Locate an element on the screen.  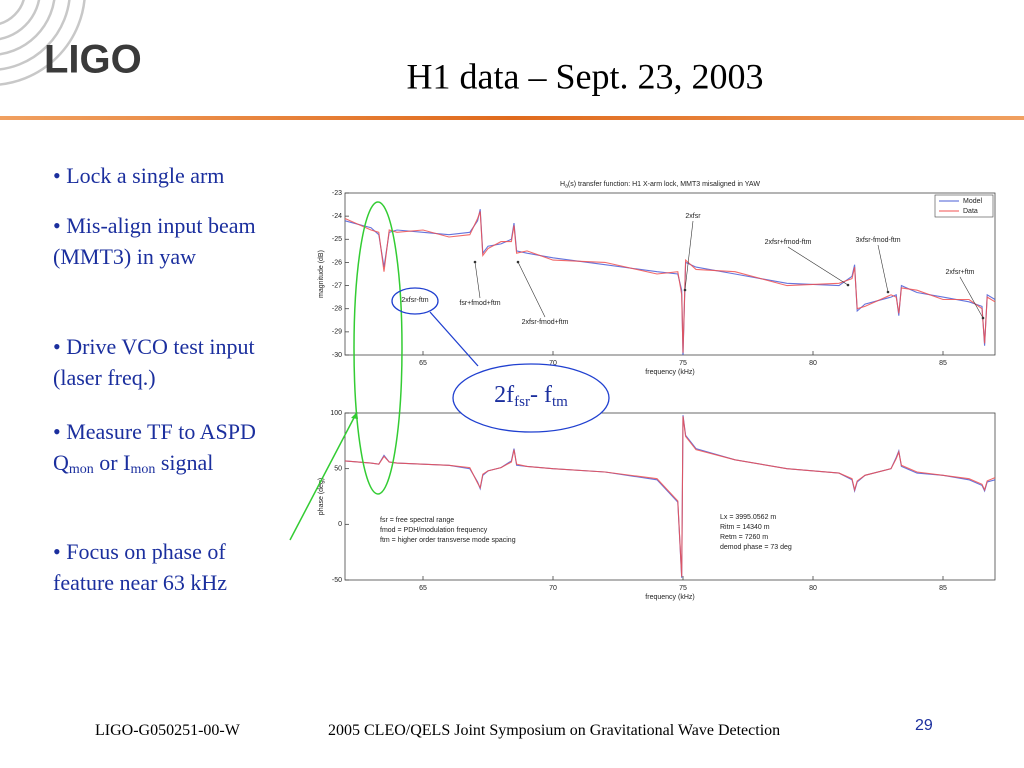
text-part: - f is located at coordinates (541, 395).